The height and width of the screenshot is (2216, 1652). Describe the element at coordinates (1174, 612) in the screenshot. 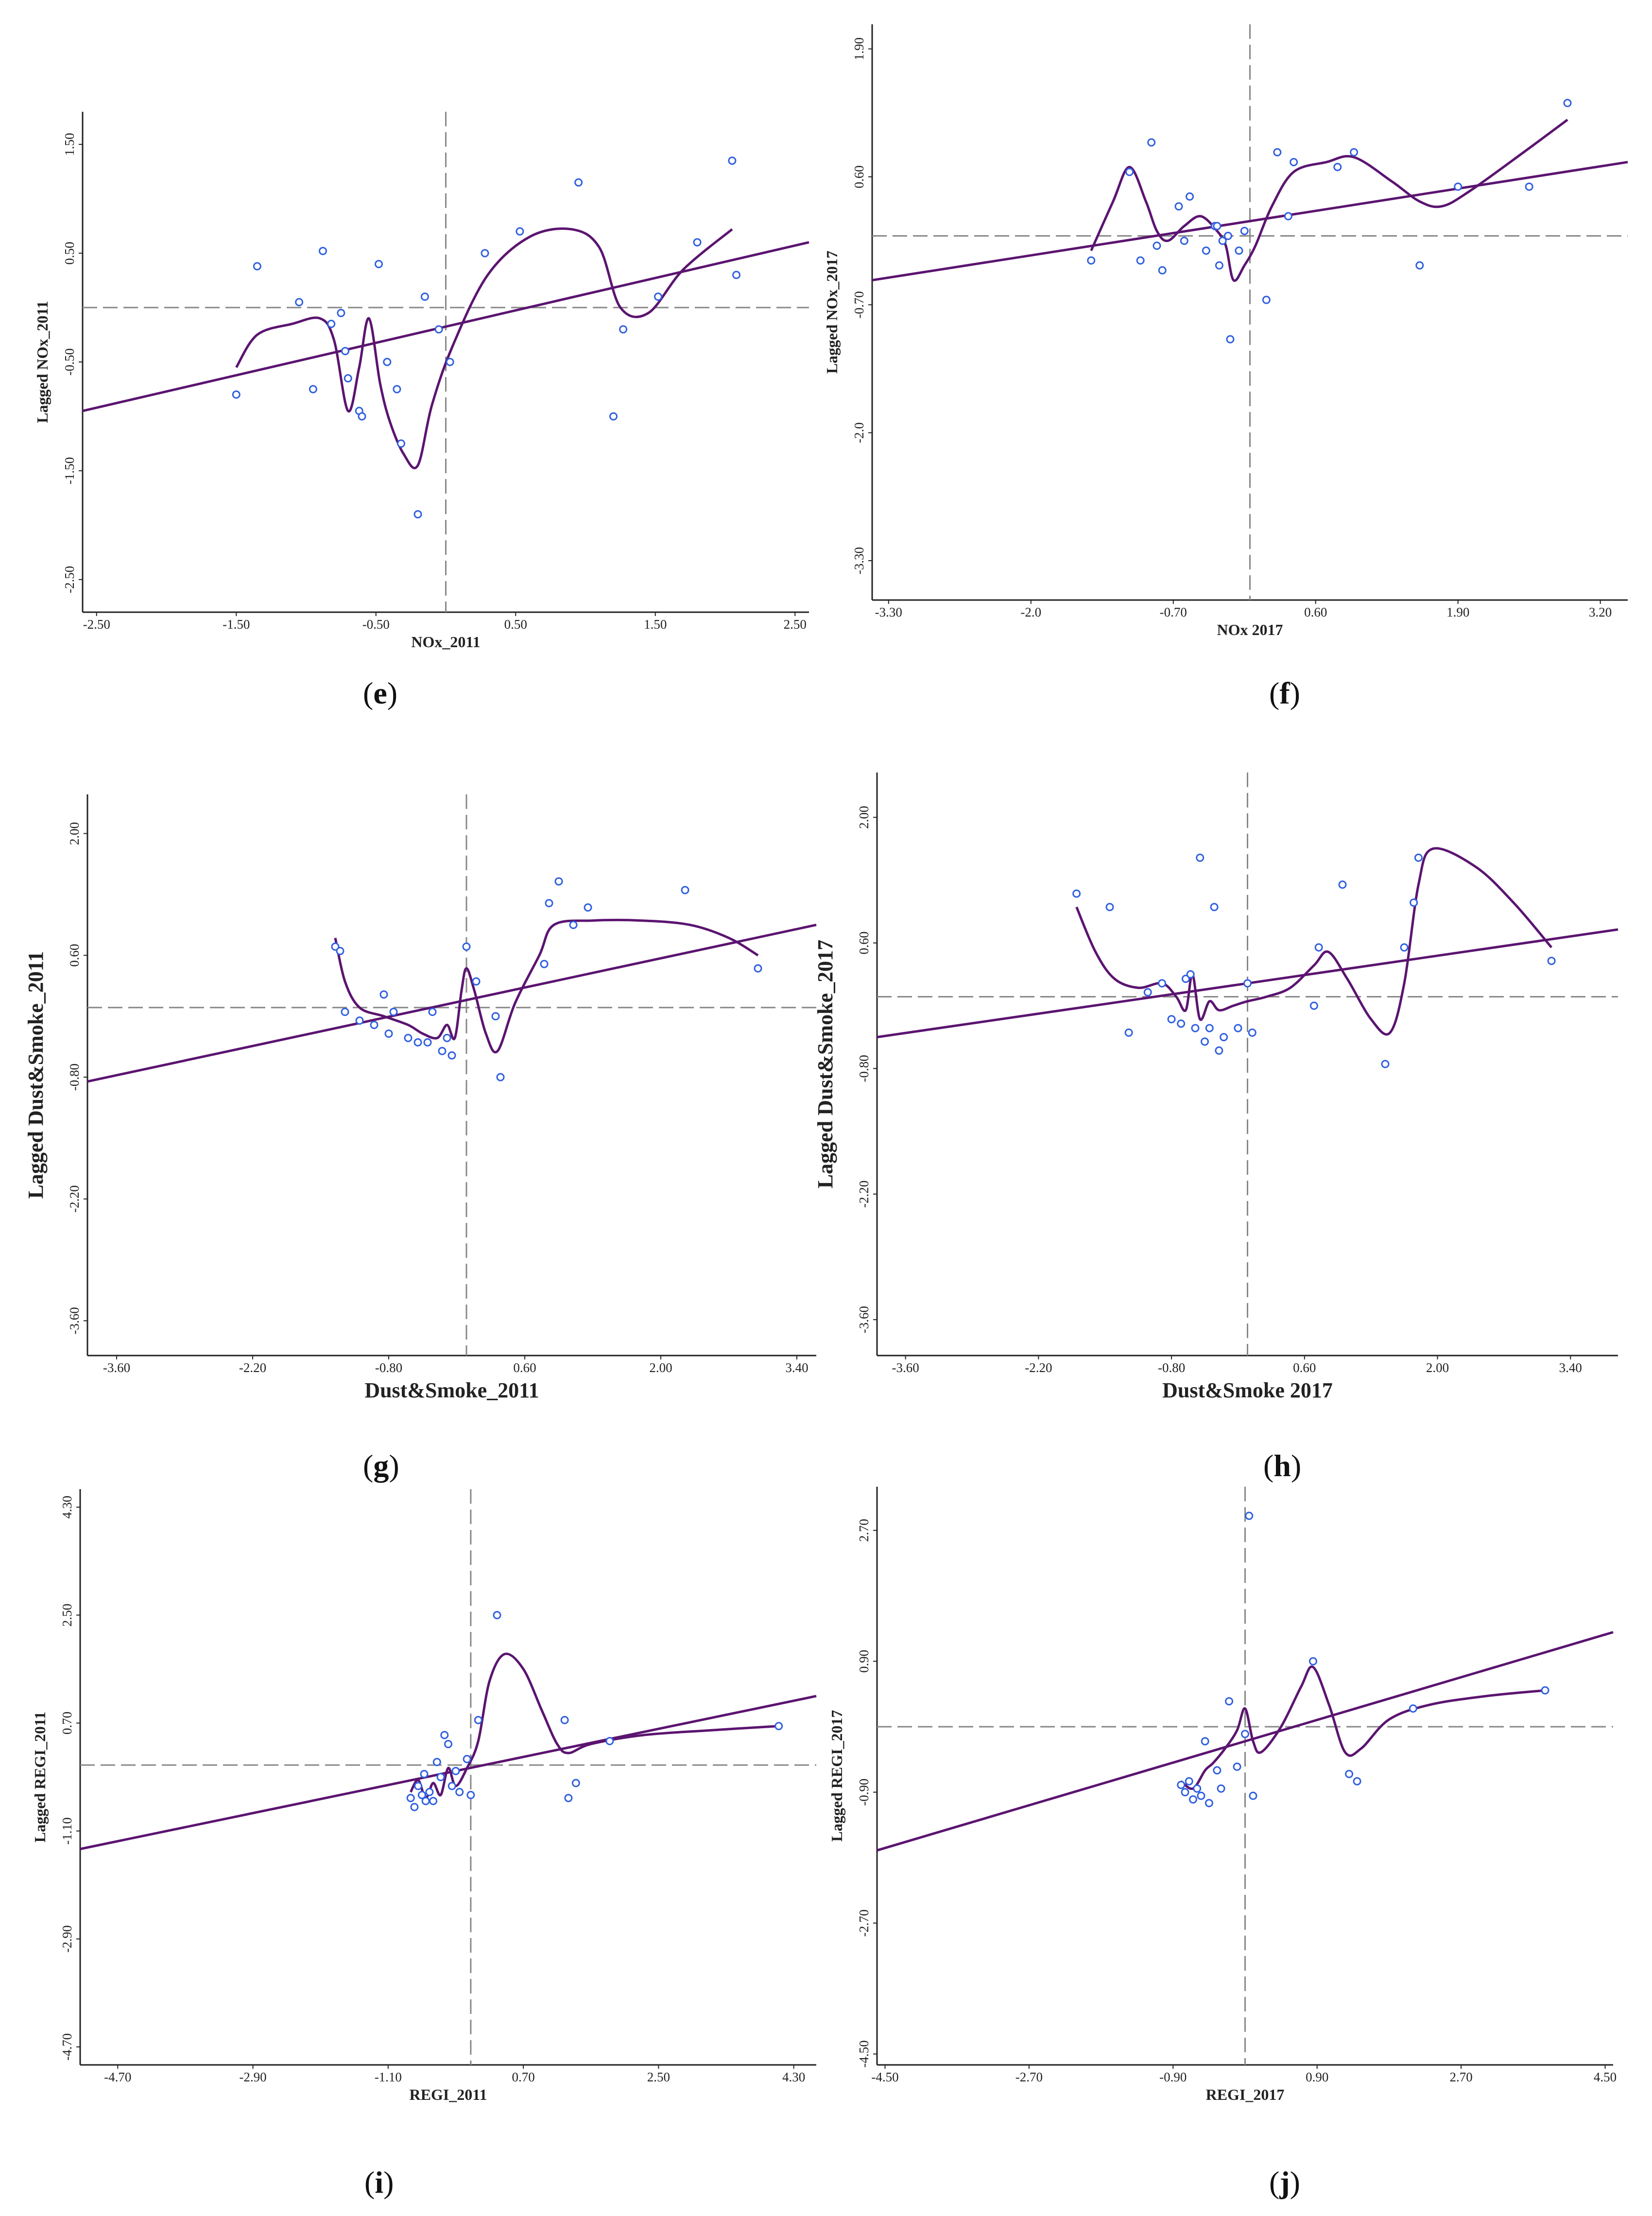

I see `x-tick-label: -0.70` at that location.